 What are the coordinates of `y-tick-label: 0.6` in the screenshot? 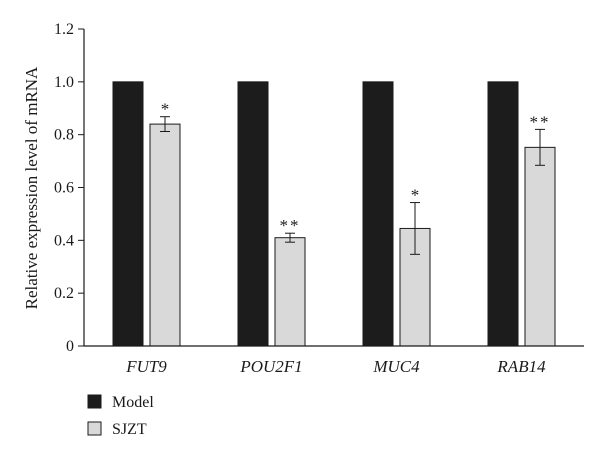 It's located at (64, 188).